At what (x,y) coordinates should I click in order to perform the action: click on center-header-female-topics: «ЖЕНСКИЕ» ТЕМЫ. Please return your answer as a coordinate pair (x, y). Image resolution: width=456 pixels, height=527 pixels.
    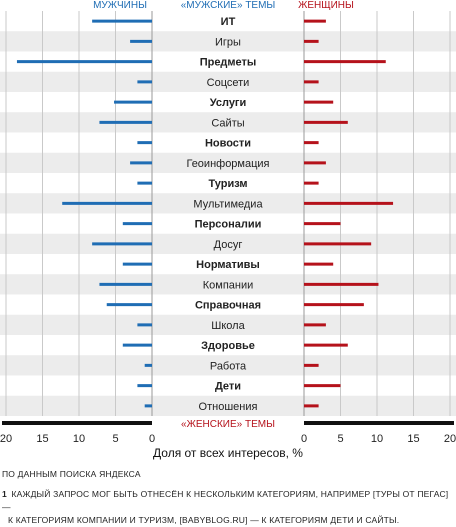
    Looking at the image, I should click on (228, 424).